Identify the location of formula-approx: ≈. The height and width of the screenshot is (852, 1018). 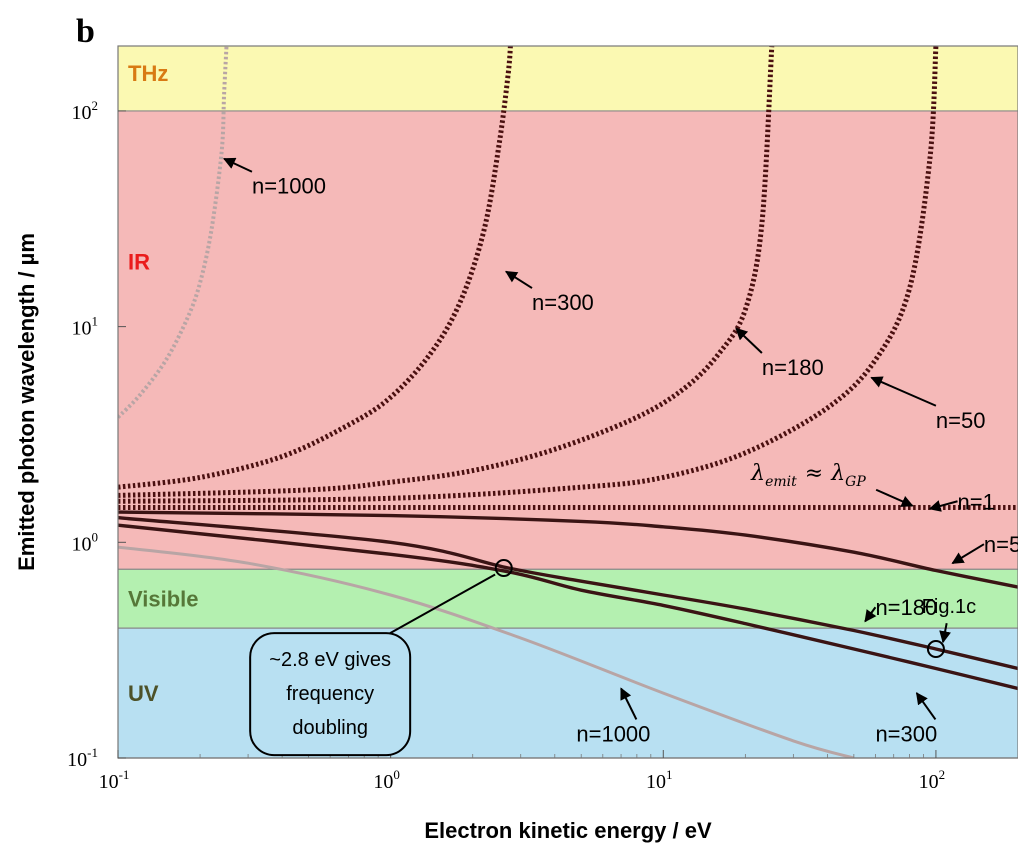
(814, 473).